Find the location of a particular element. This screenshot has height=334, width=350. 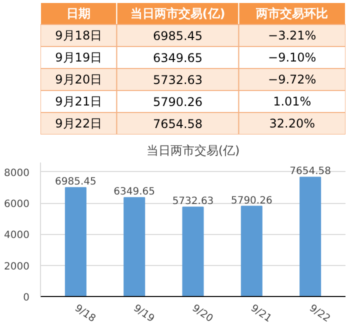

data-label: 5790.26 is located at coordinates (251, 200).